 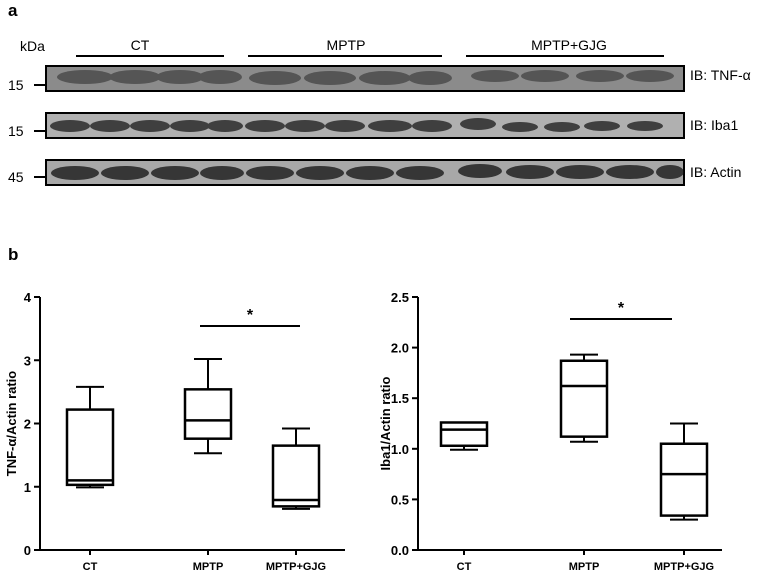 I want to click on y-tick-label: 2.0, so click(x=400, y=348).